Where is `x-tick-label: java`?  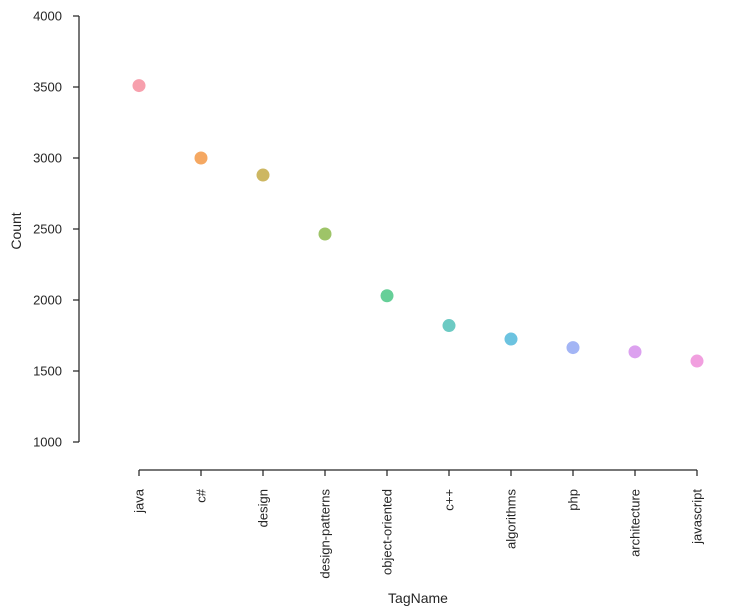 x-tick-label: java is located at coordinates (139, 501).